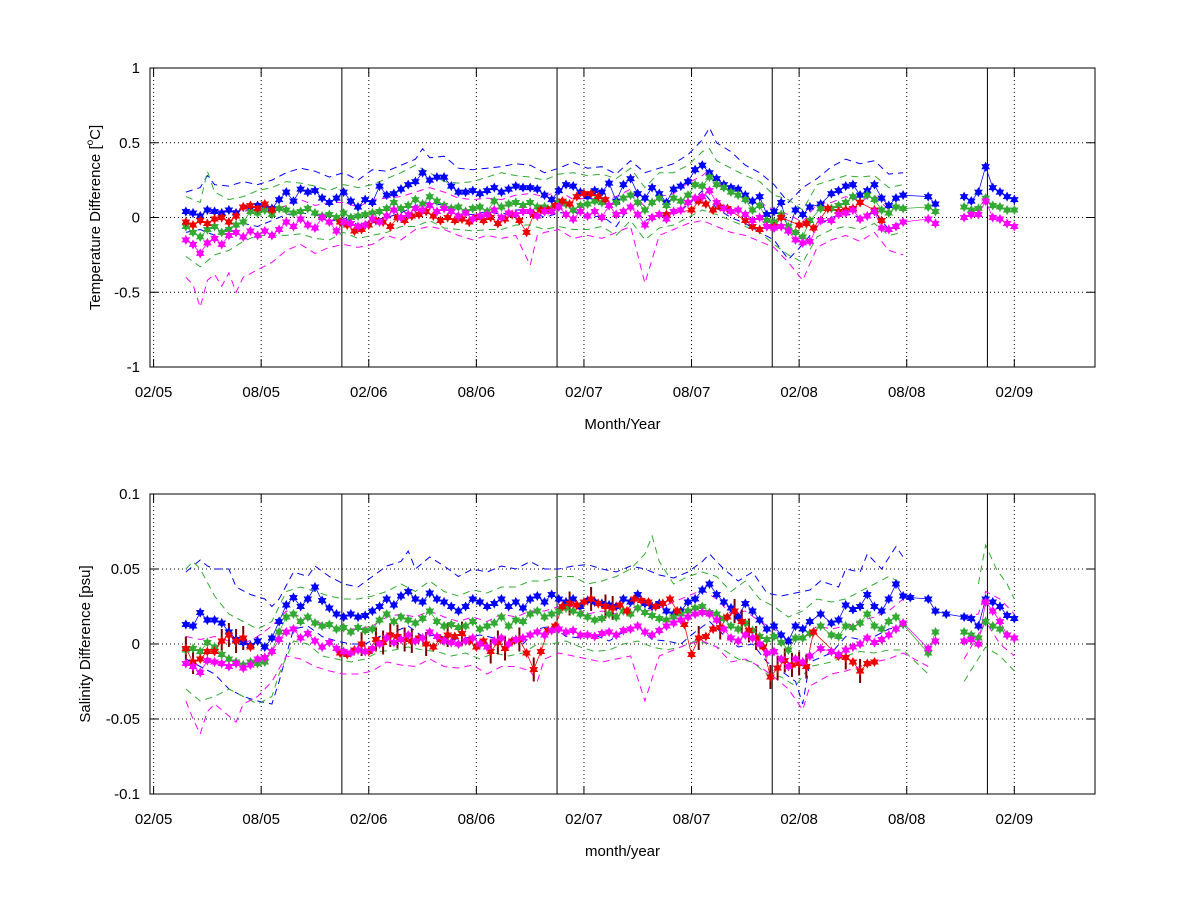 This screenshot has height=900, width=1200. Describe the element at coordinates (907, 819) in the screenshot. I see `salinity-x-tick-label: 08/08` at that location.